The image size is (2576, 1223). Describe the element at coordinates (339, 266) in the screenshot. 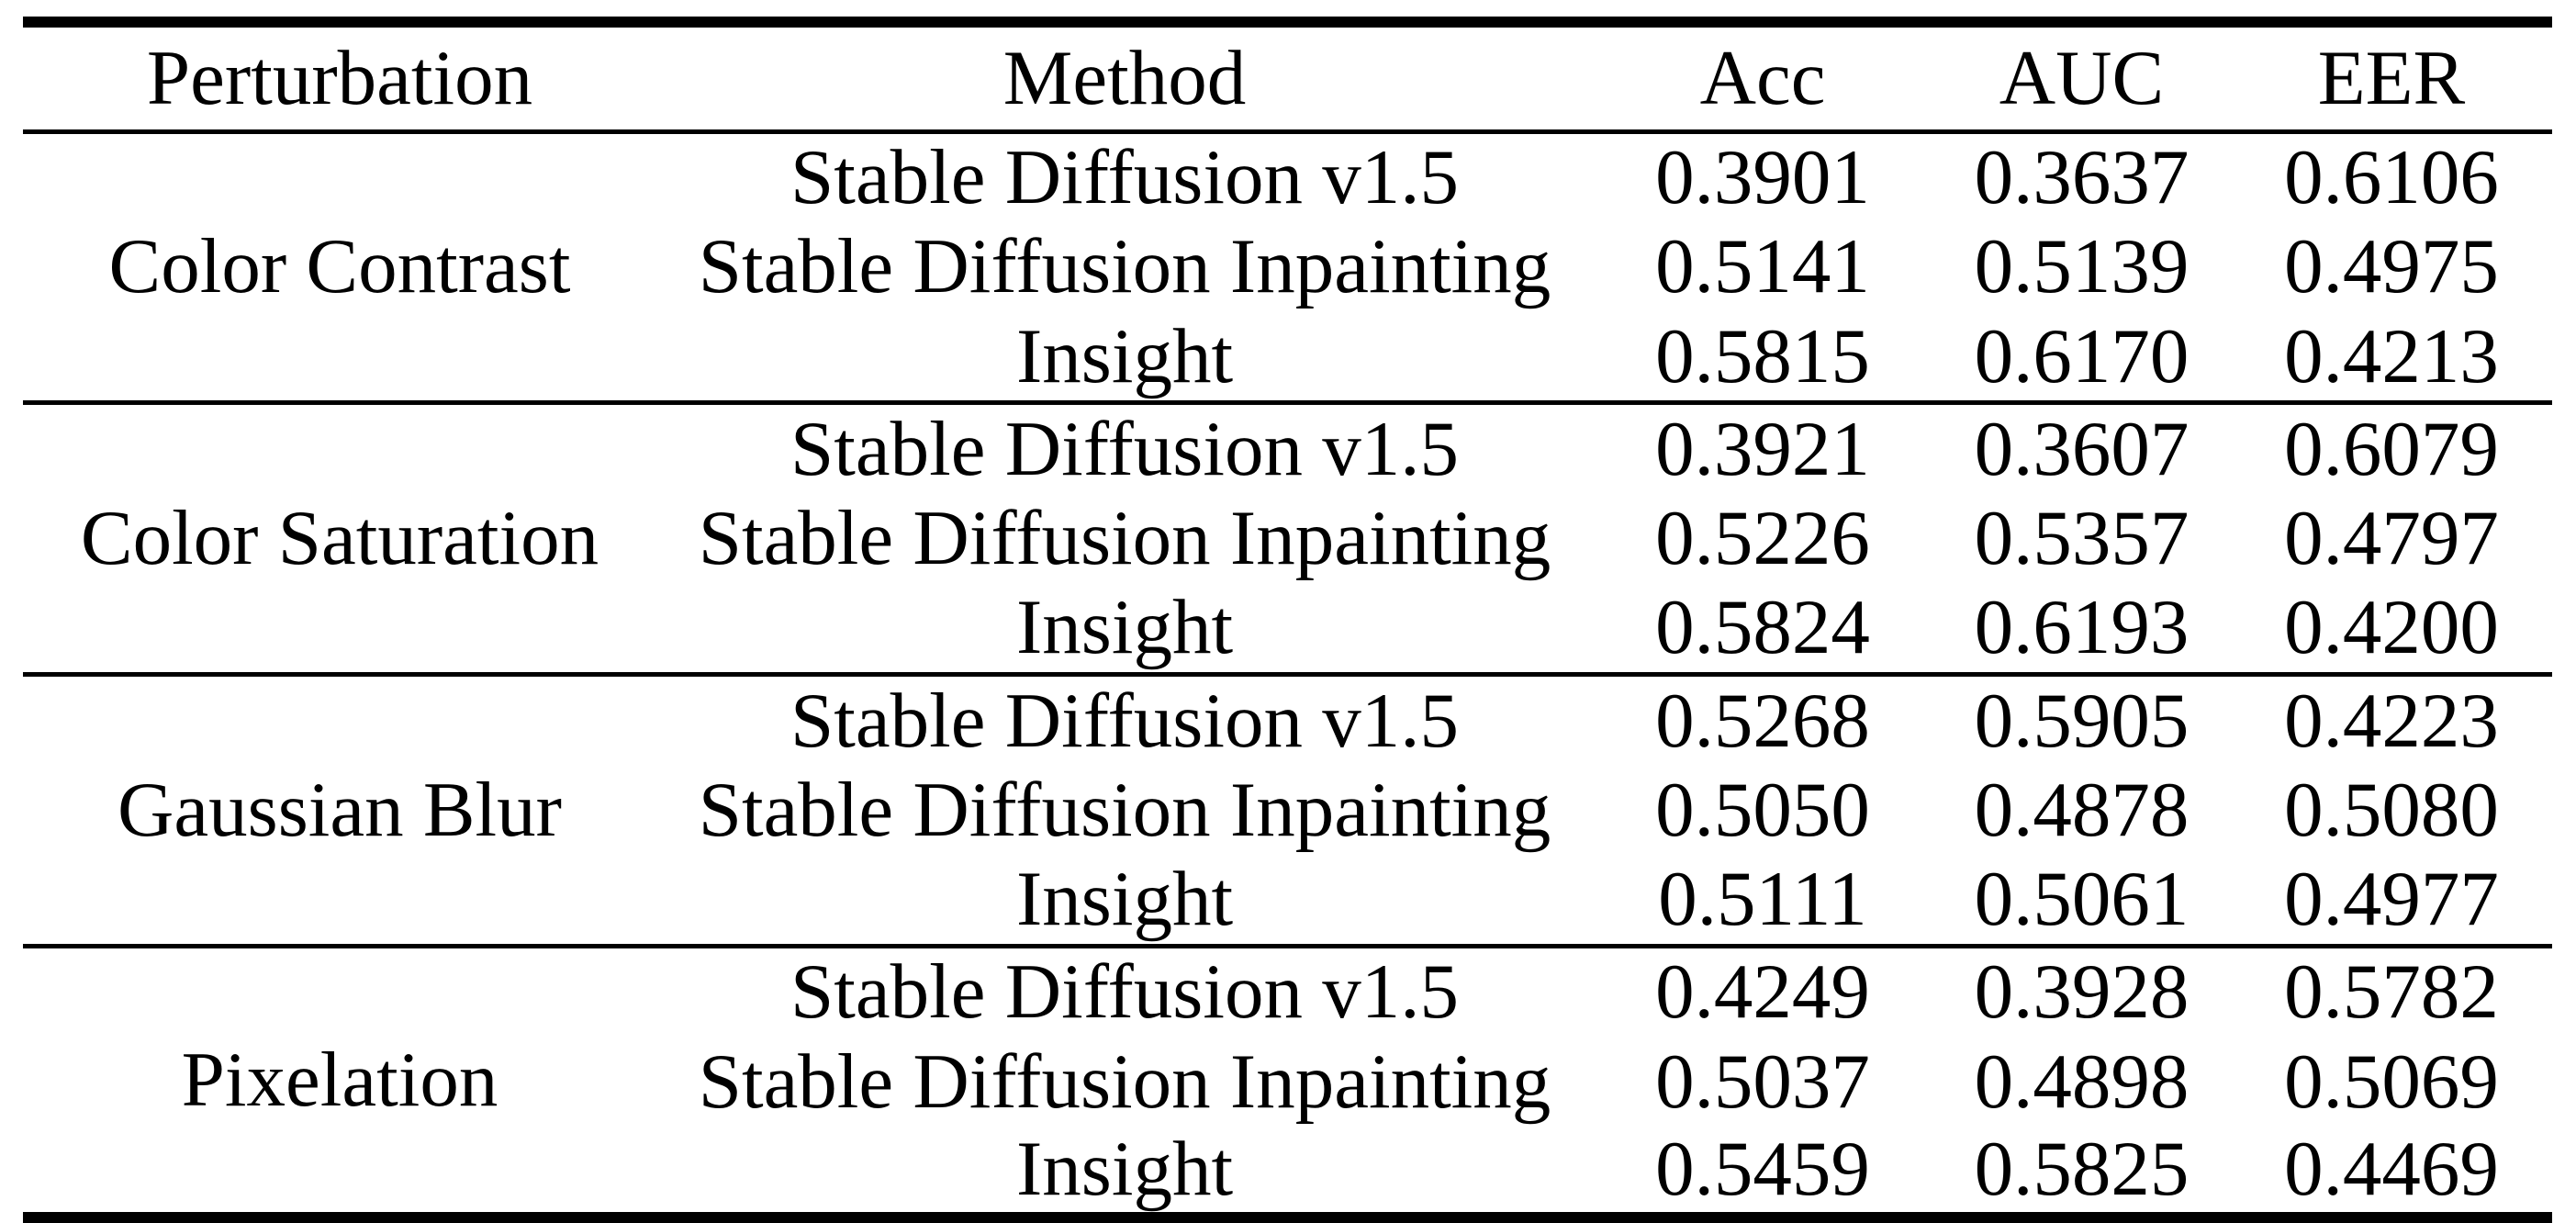

I see `perturbation-cell: Color Contrast` at that location.